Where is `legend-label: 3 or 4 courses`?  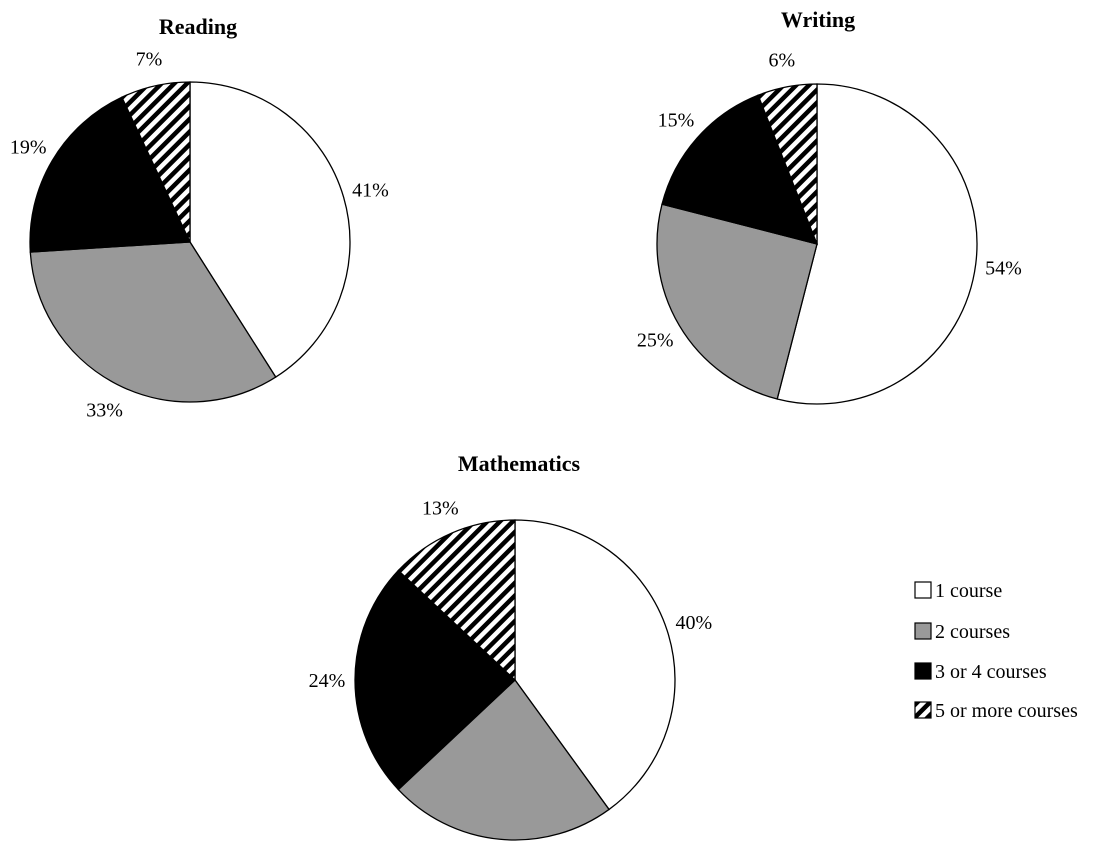 legend-label: 3 or 4 courses is located at coordinates (991, 672).